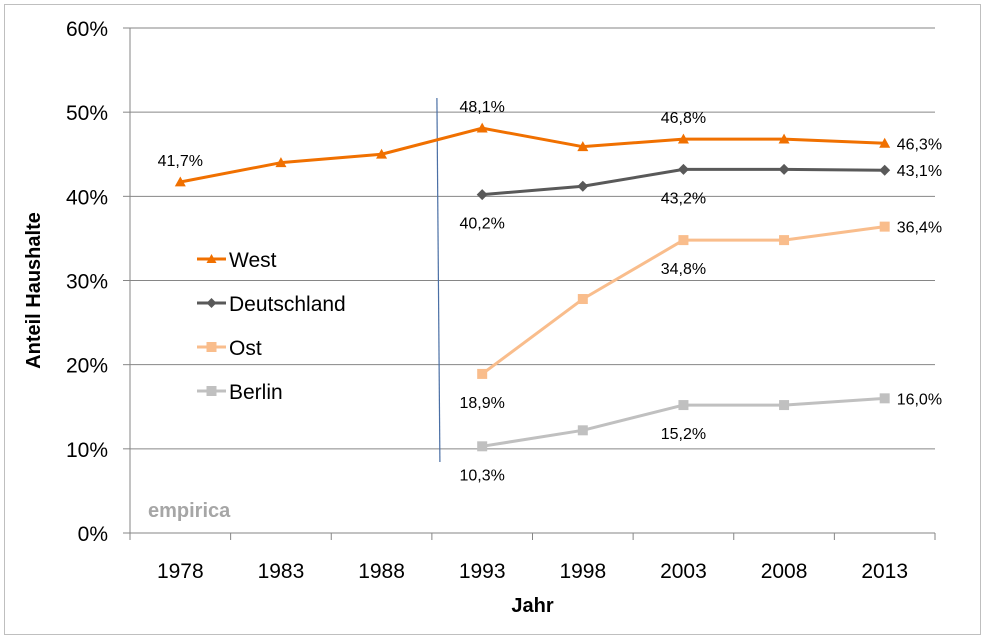  I want to click on x-tick-label: 1983, so click(281, 571).